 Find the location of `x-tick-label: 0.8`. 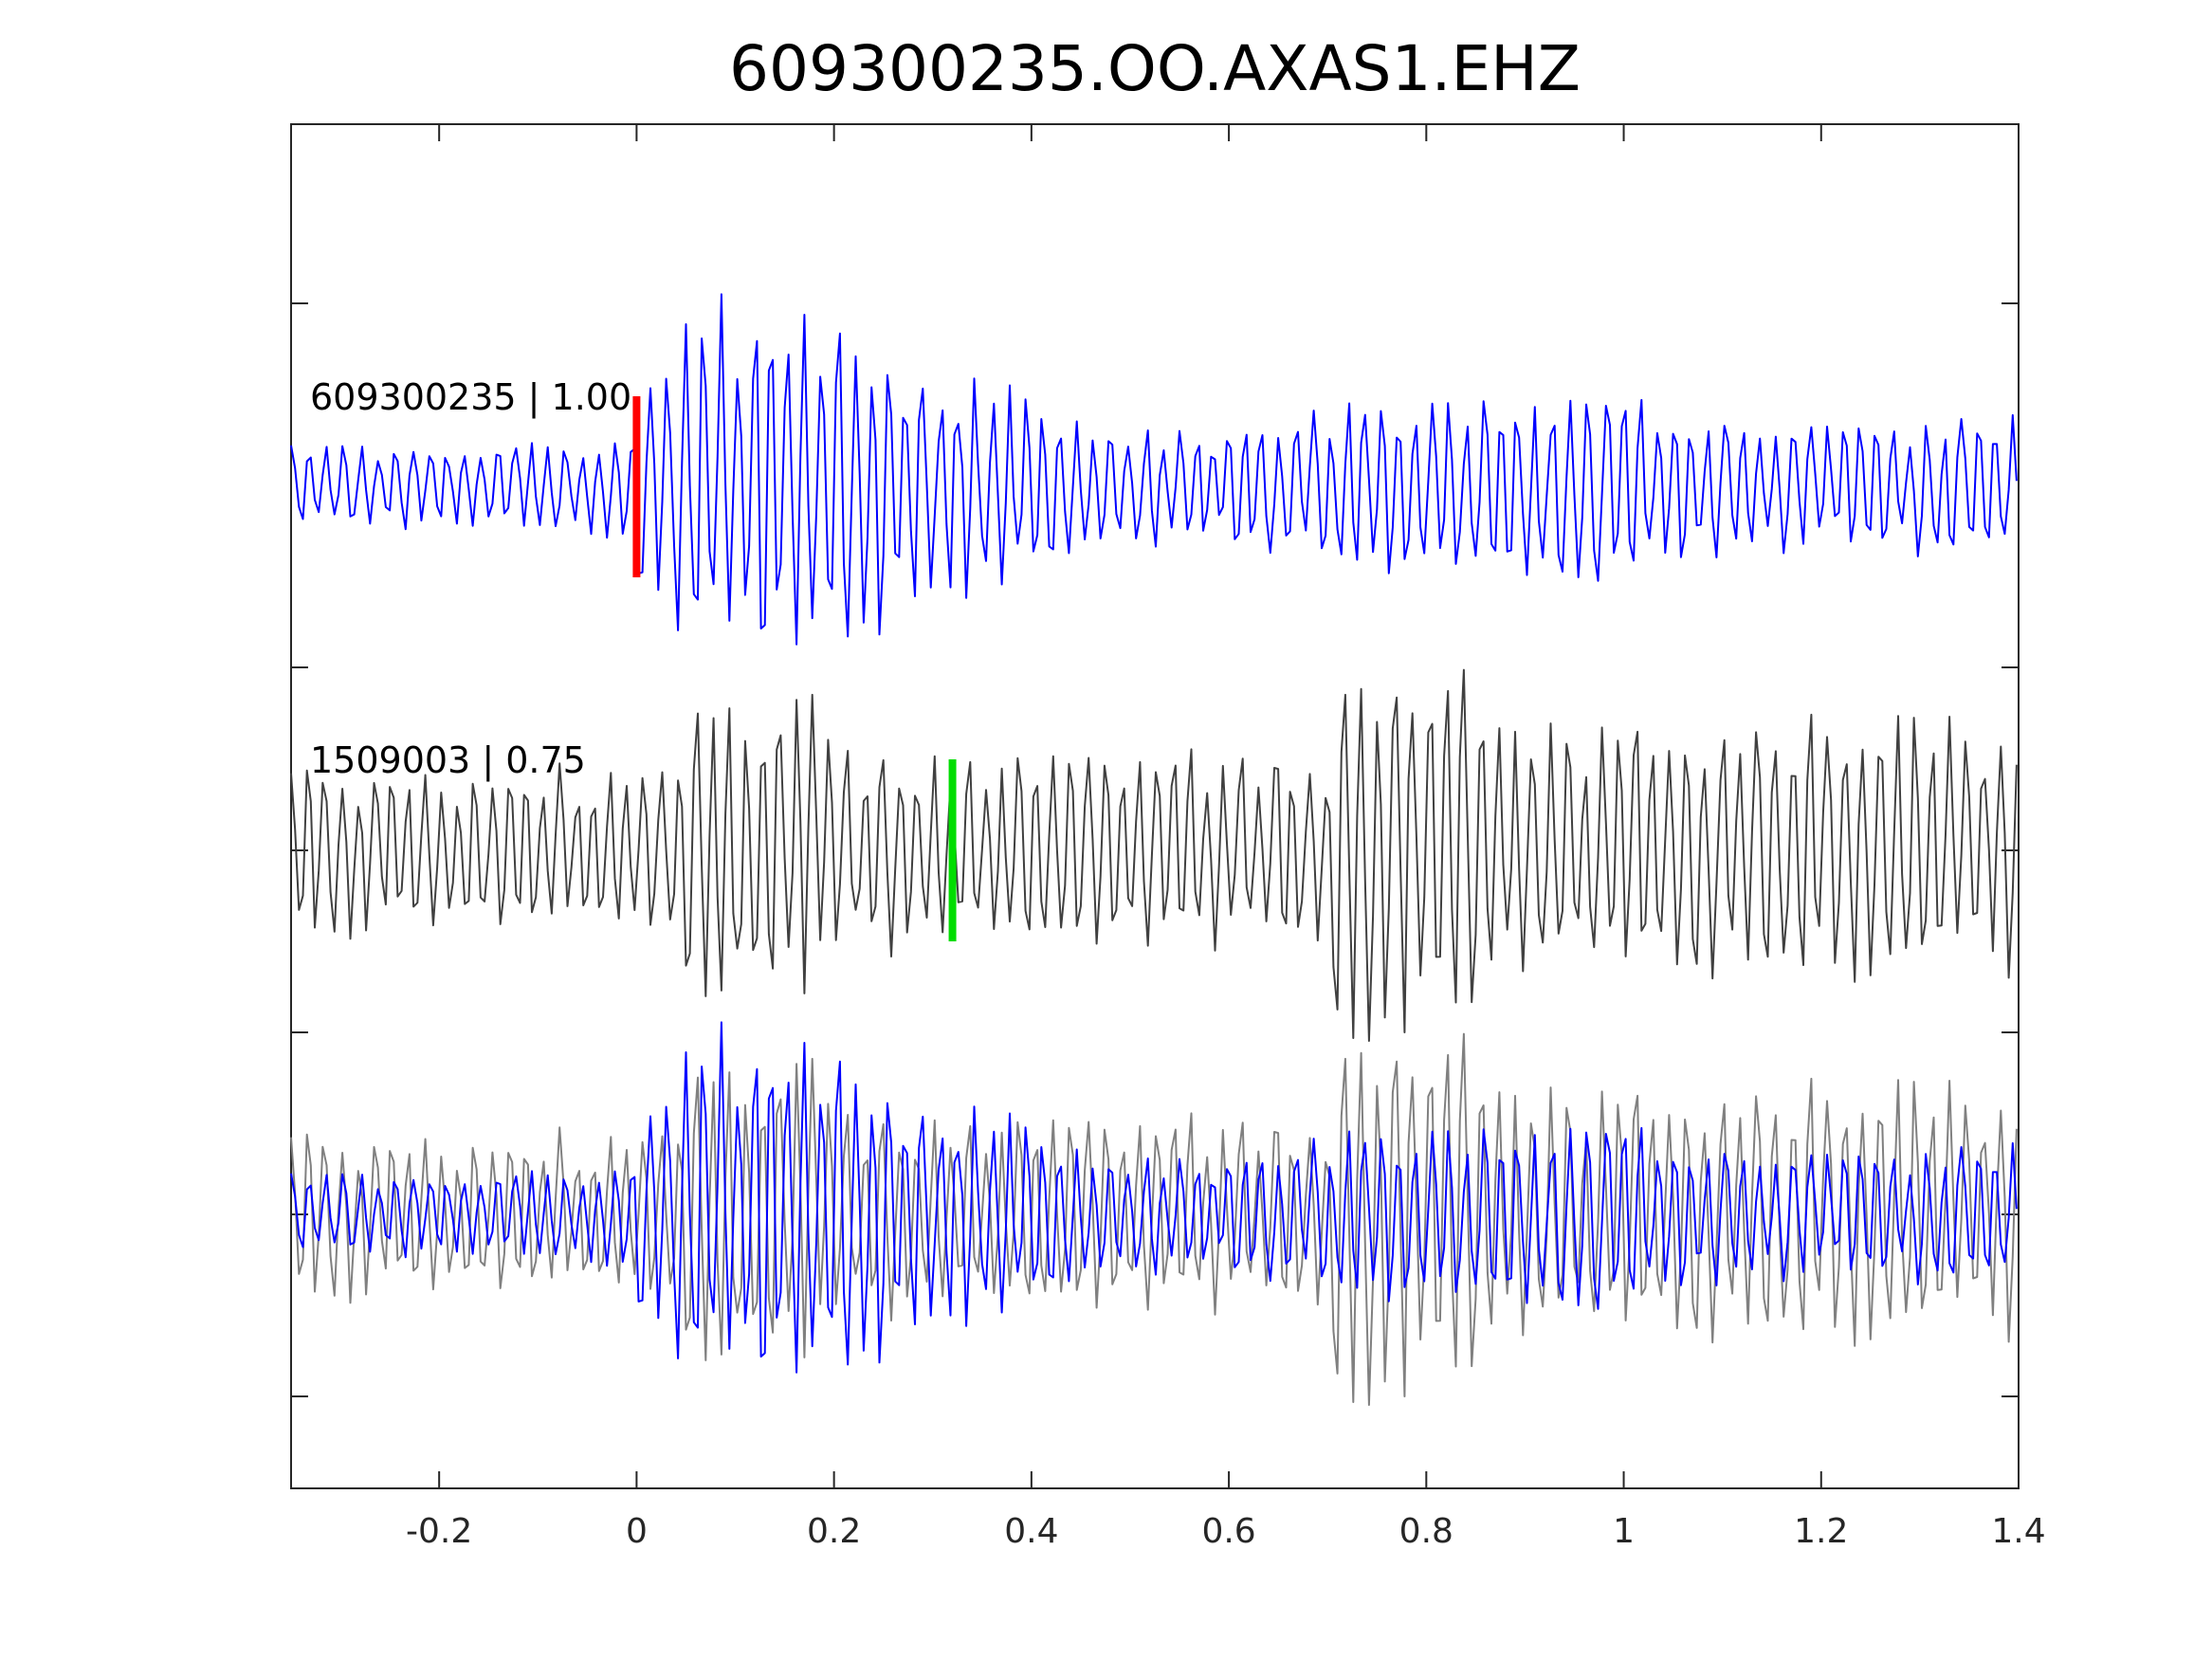

x-tick-label: 0.8 is located at coordinates (1426, 1531).